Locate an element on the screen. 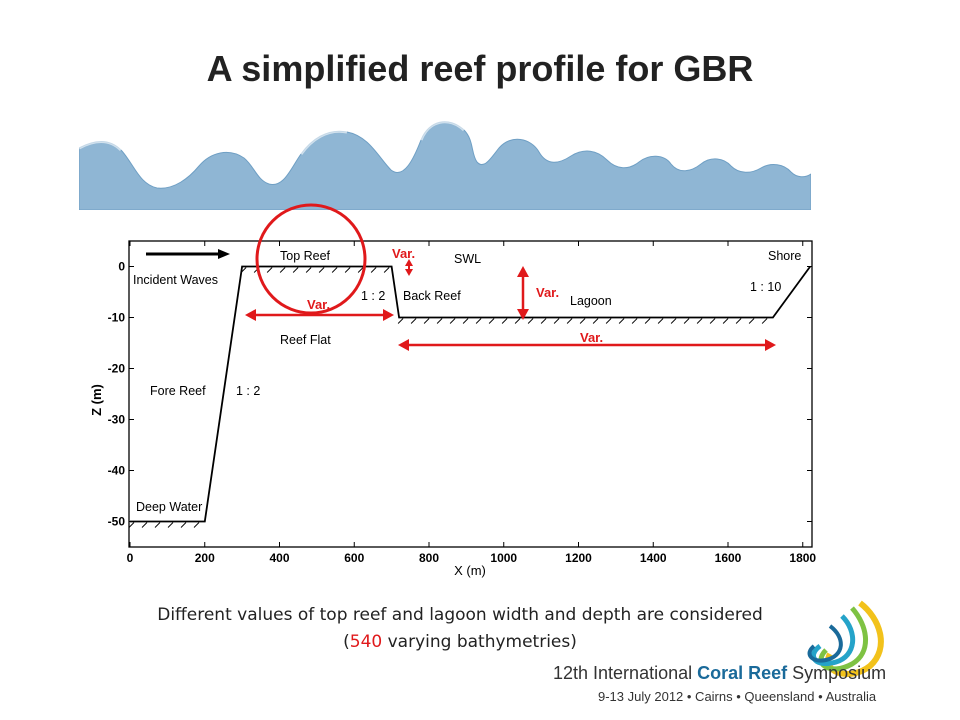 This screenshot has width=960, height=720. y-tick-labels: 0 -10 -20 -30 -40 -50 is located at coordinates (117, 394).